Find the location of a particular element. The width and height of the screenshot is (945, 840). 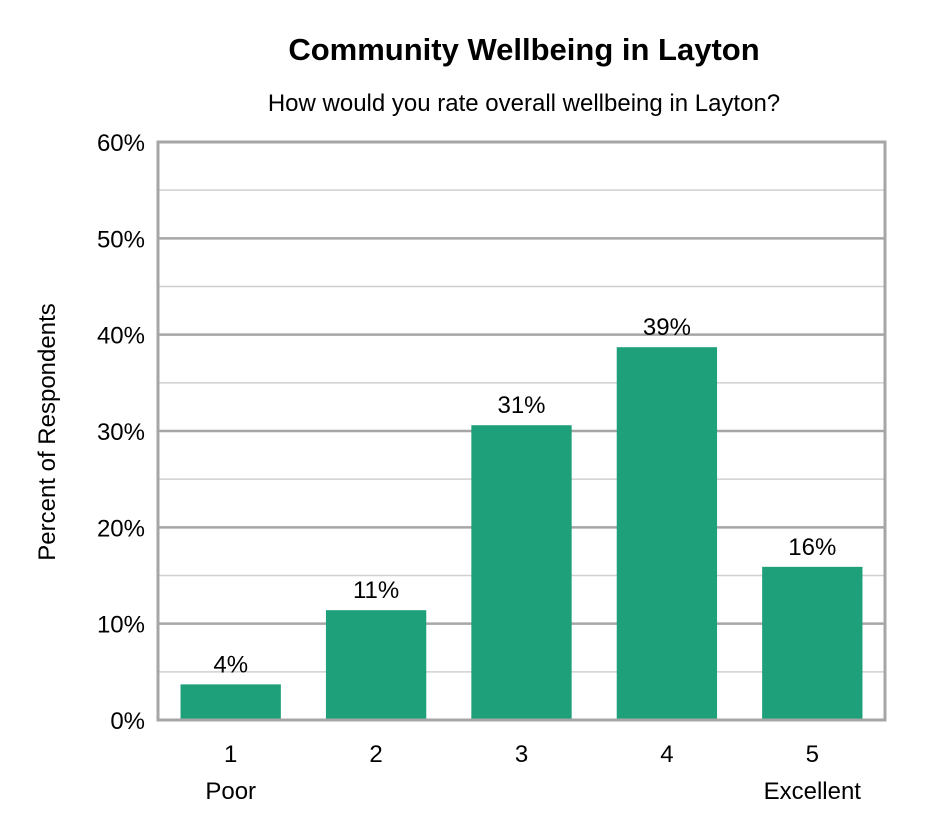

y-tick-label: 10% is located at coordinates (121, 625).